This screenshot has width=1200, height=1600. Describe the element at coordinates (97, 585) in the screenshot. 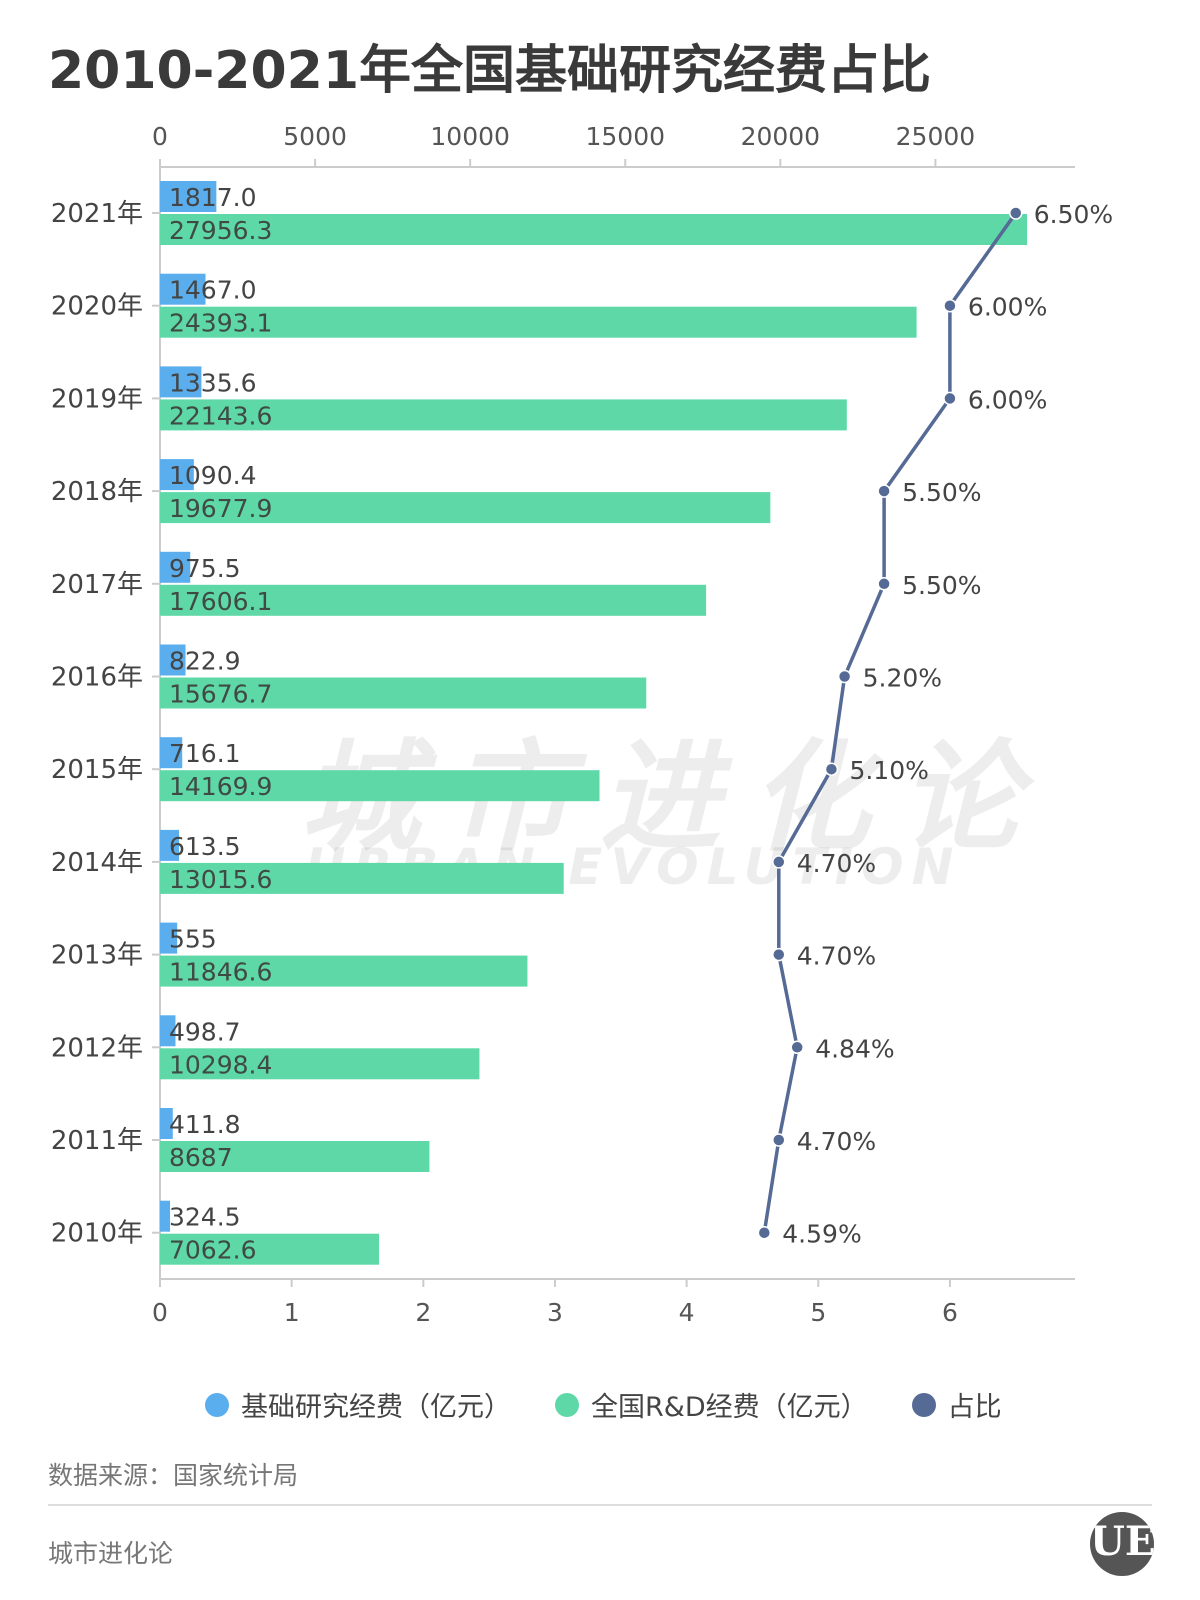

I see `category-label-4: 2017年` at that location.